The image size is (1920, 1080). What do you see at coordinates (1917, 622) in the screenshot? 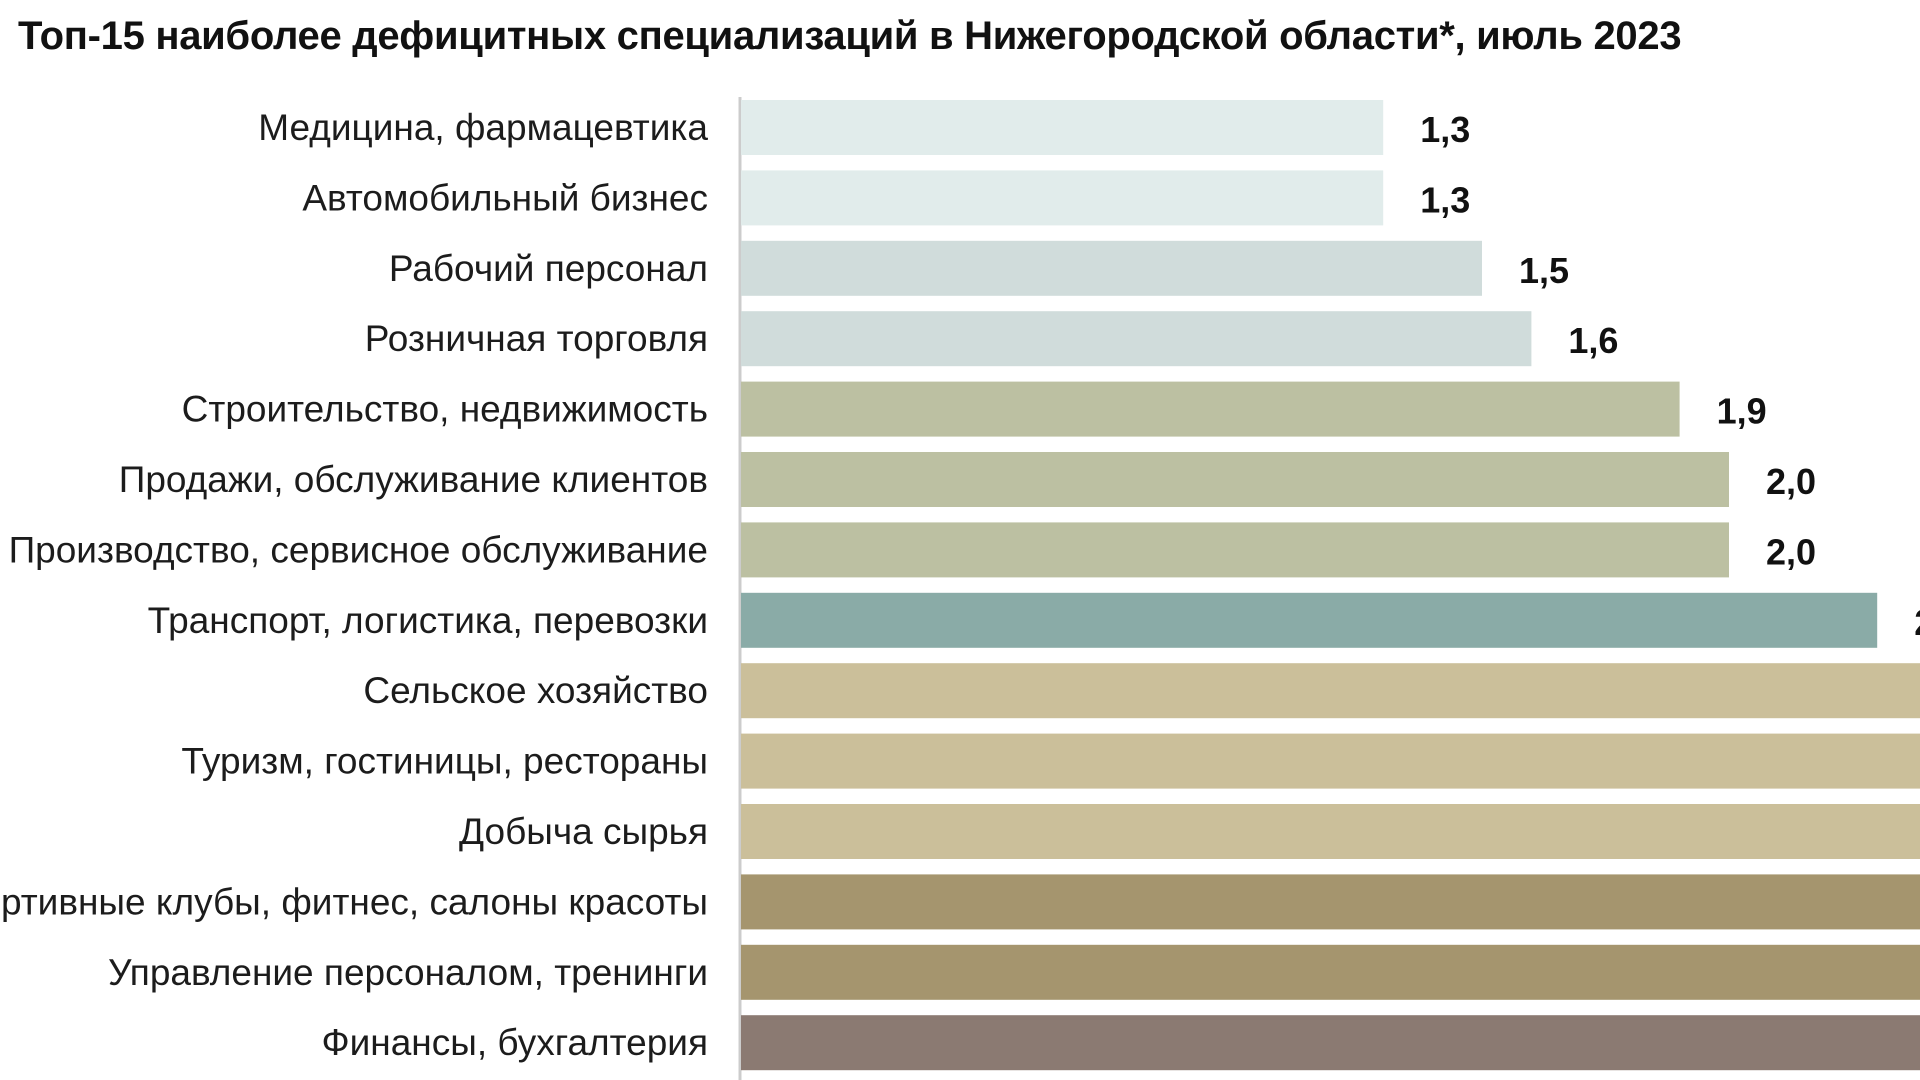
I see `value-label: 2,3` at bounding box center [1917, 622].